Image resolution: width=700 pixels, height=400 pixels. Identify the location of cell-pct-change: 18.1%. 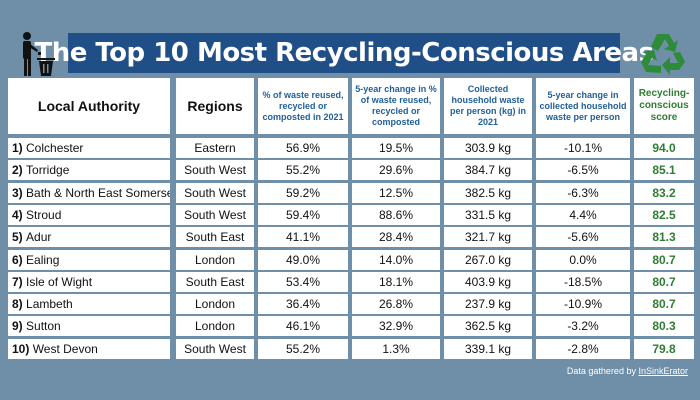
(396, 282).